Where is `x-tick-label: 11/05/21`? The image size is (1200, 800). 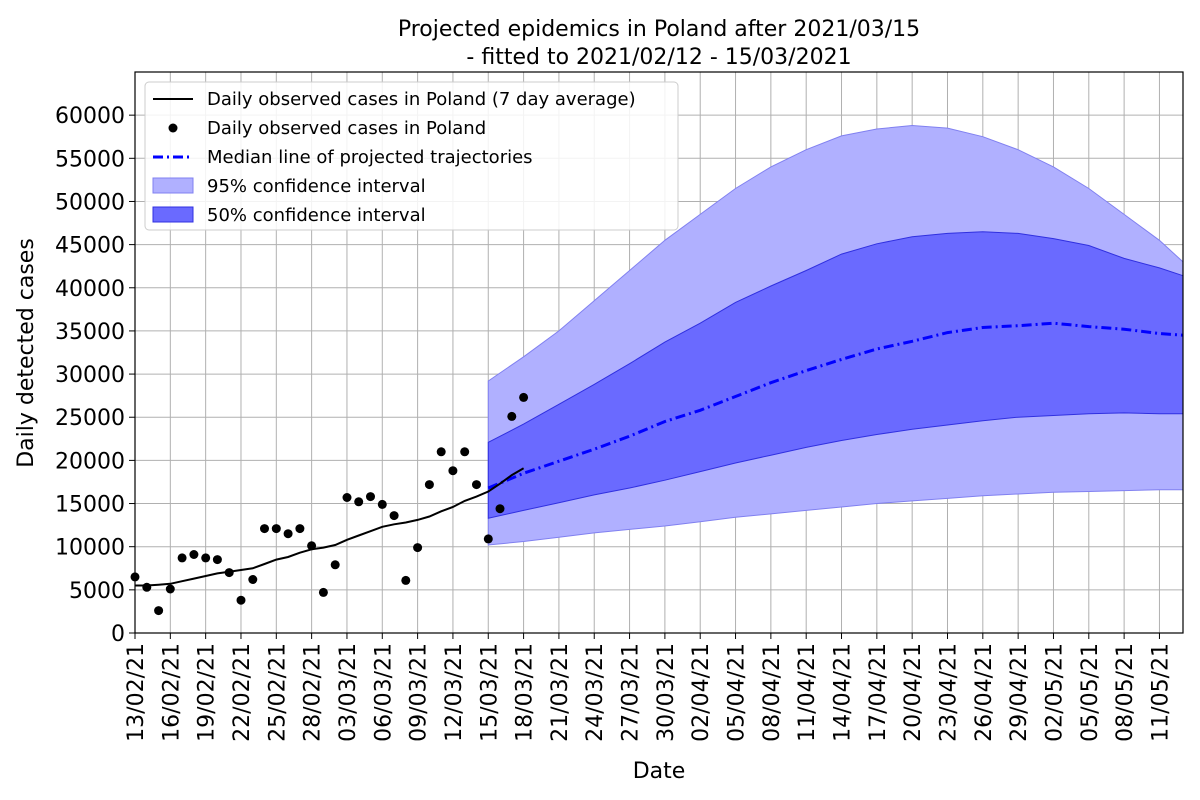 x-tick-label: 11/05/21 is located at coordinates (1160, 692).